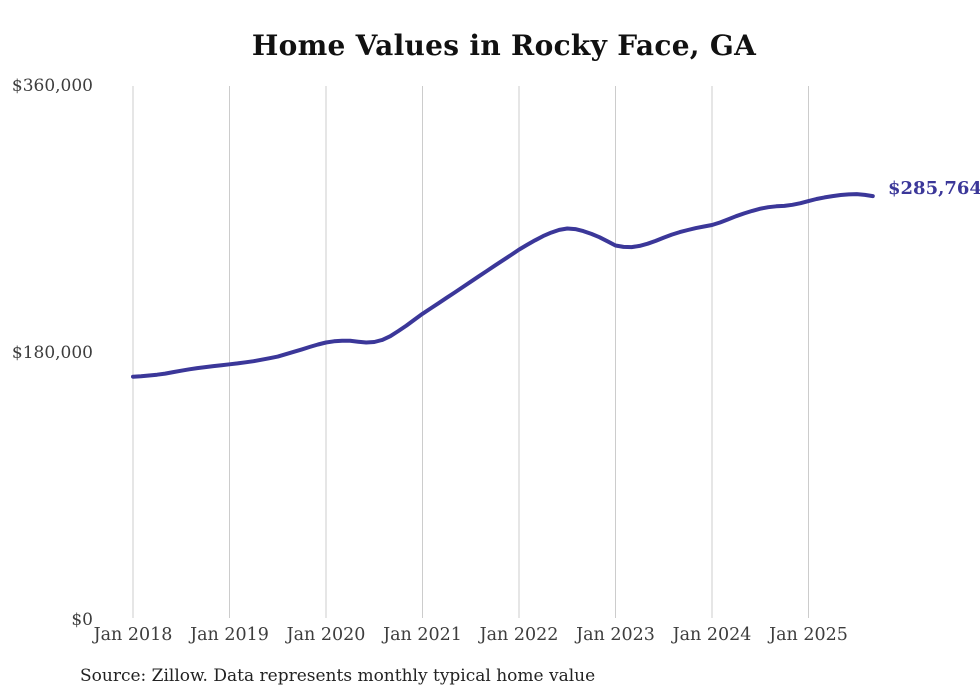 The height and width of the screenshot is (699, 980). Describe the element at coordinates (133, 635) in the screenshot. I see `x-axis-tick-label: Jan 2018` at that location.